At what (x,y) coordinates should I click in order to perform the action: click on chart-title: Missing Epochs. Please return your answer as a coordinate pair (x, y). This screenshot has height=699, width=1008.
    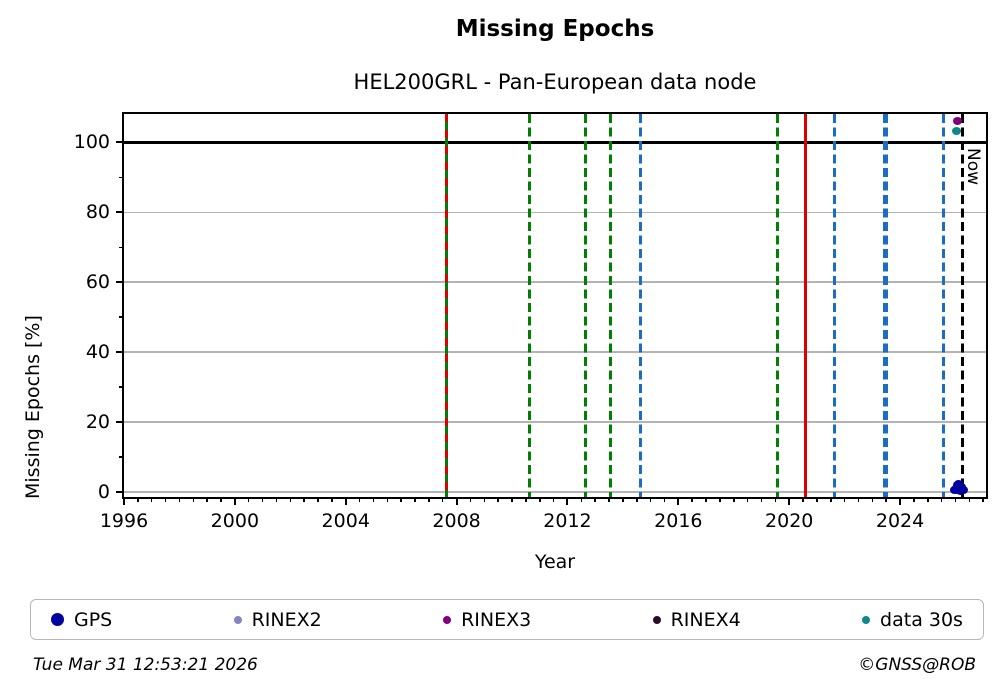
    Looking at the image, I should click on (555, 29).